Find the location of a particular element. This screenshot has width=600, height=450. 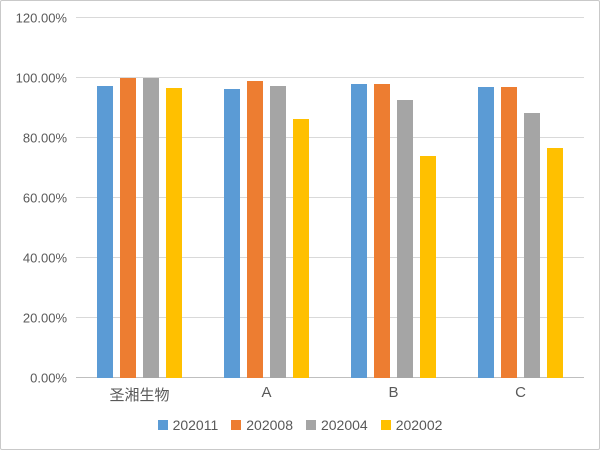

bar-202008-A is located at coordinates (255, 229).